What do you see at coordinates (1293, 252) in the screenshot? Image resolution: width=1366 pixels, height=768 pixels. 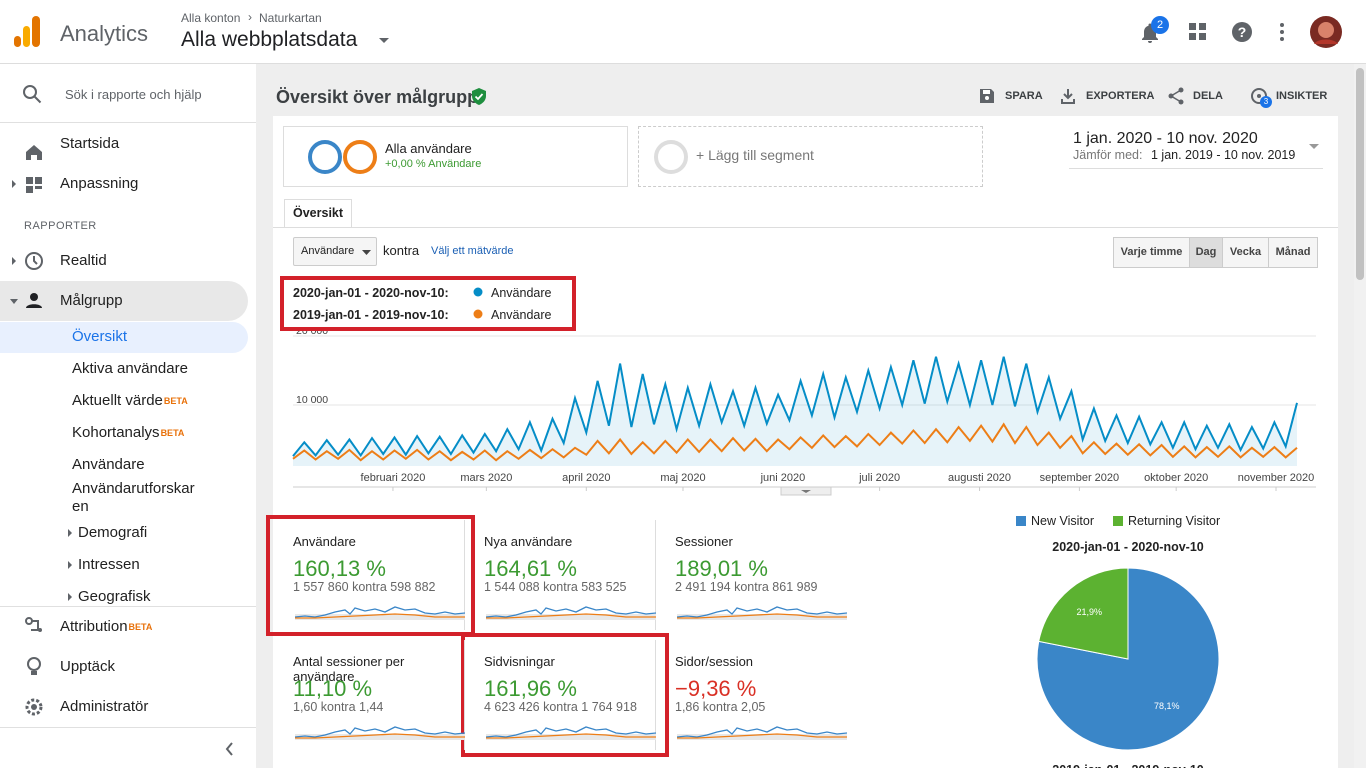 I see `granularity-button: Månad` at bounding box center [1293, 252].